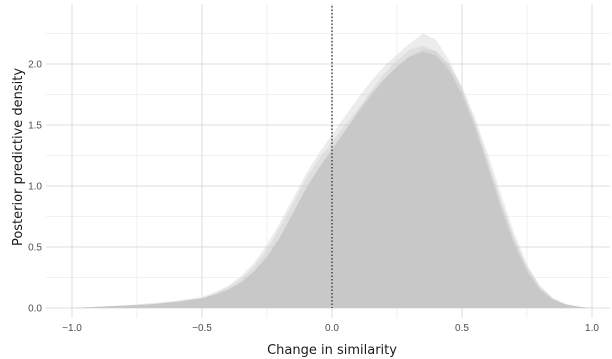  I want to click on y-tick-label: 1.5, so click(35, 126).